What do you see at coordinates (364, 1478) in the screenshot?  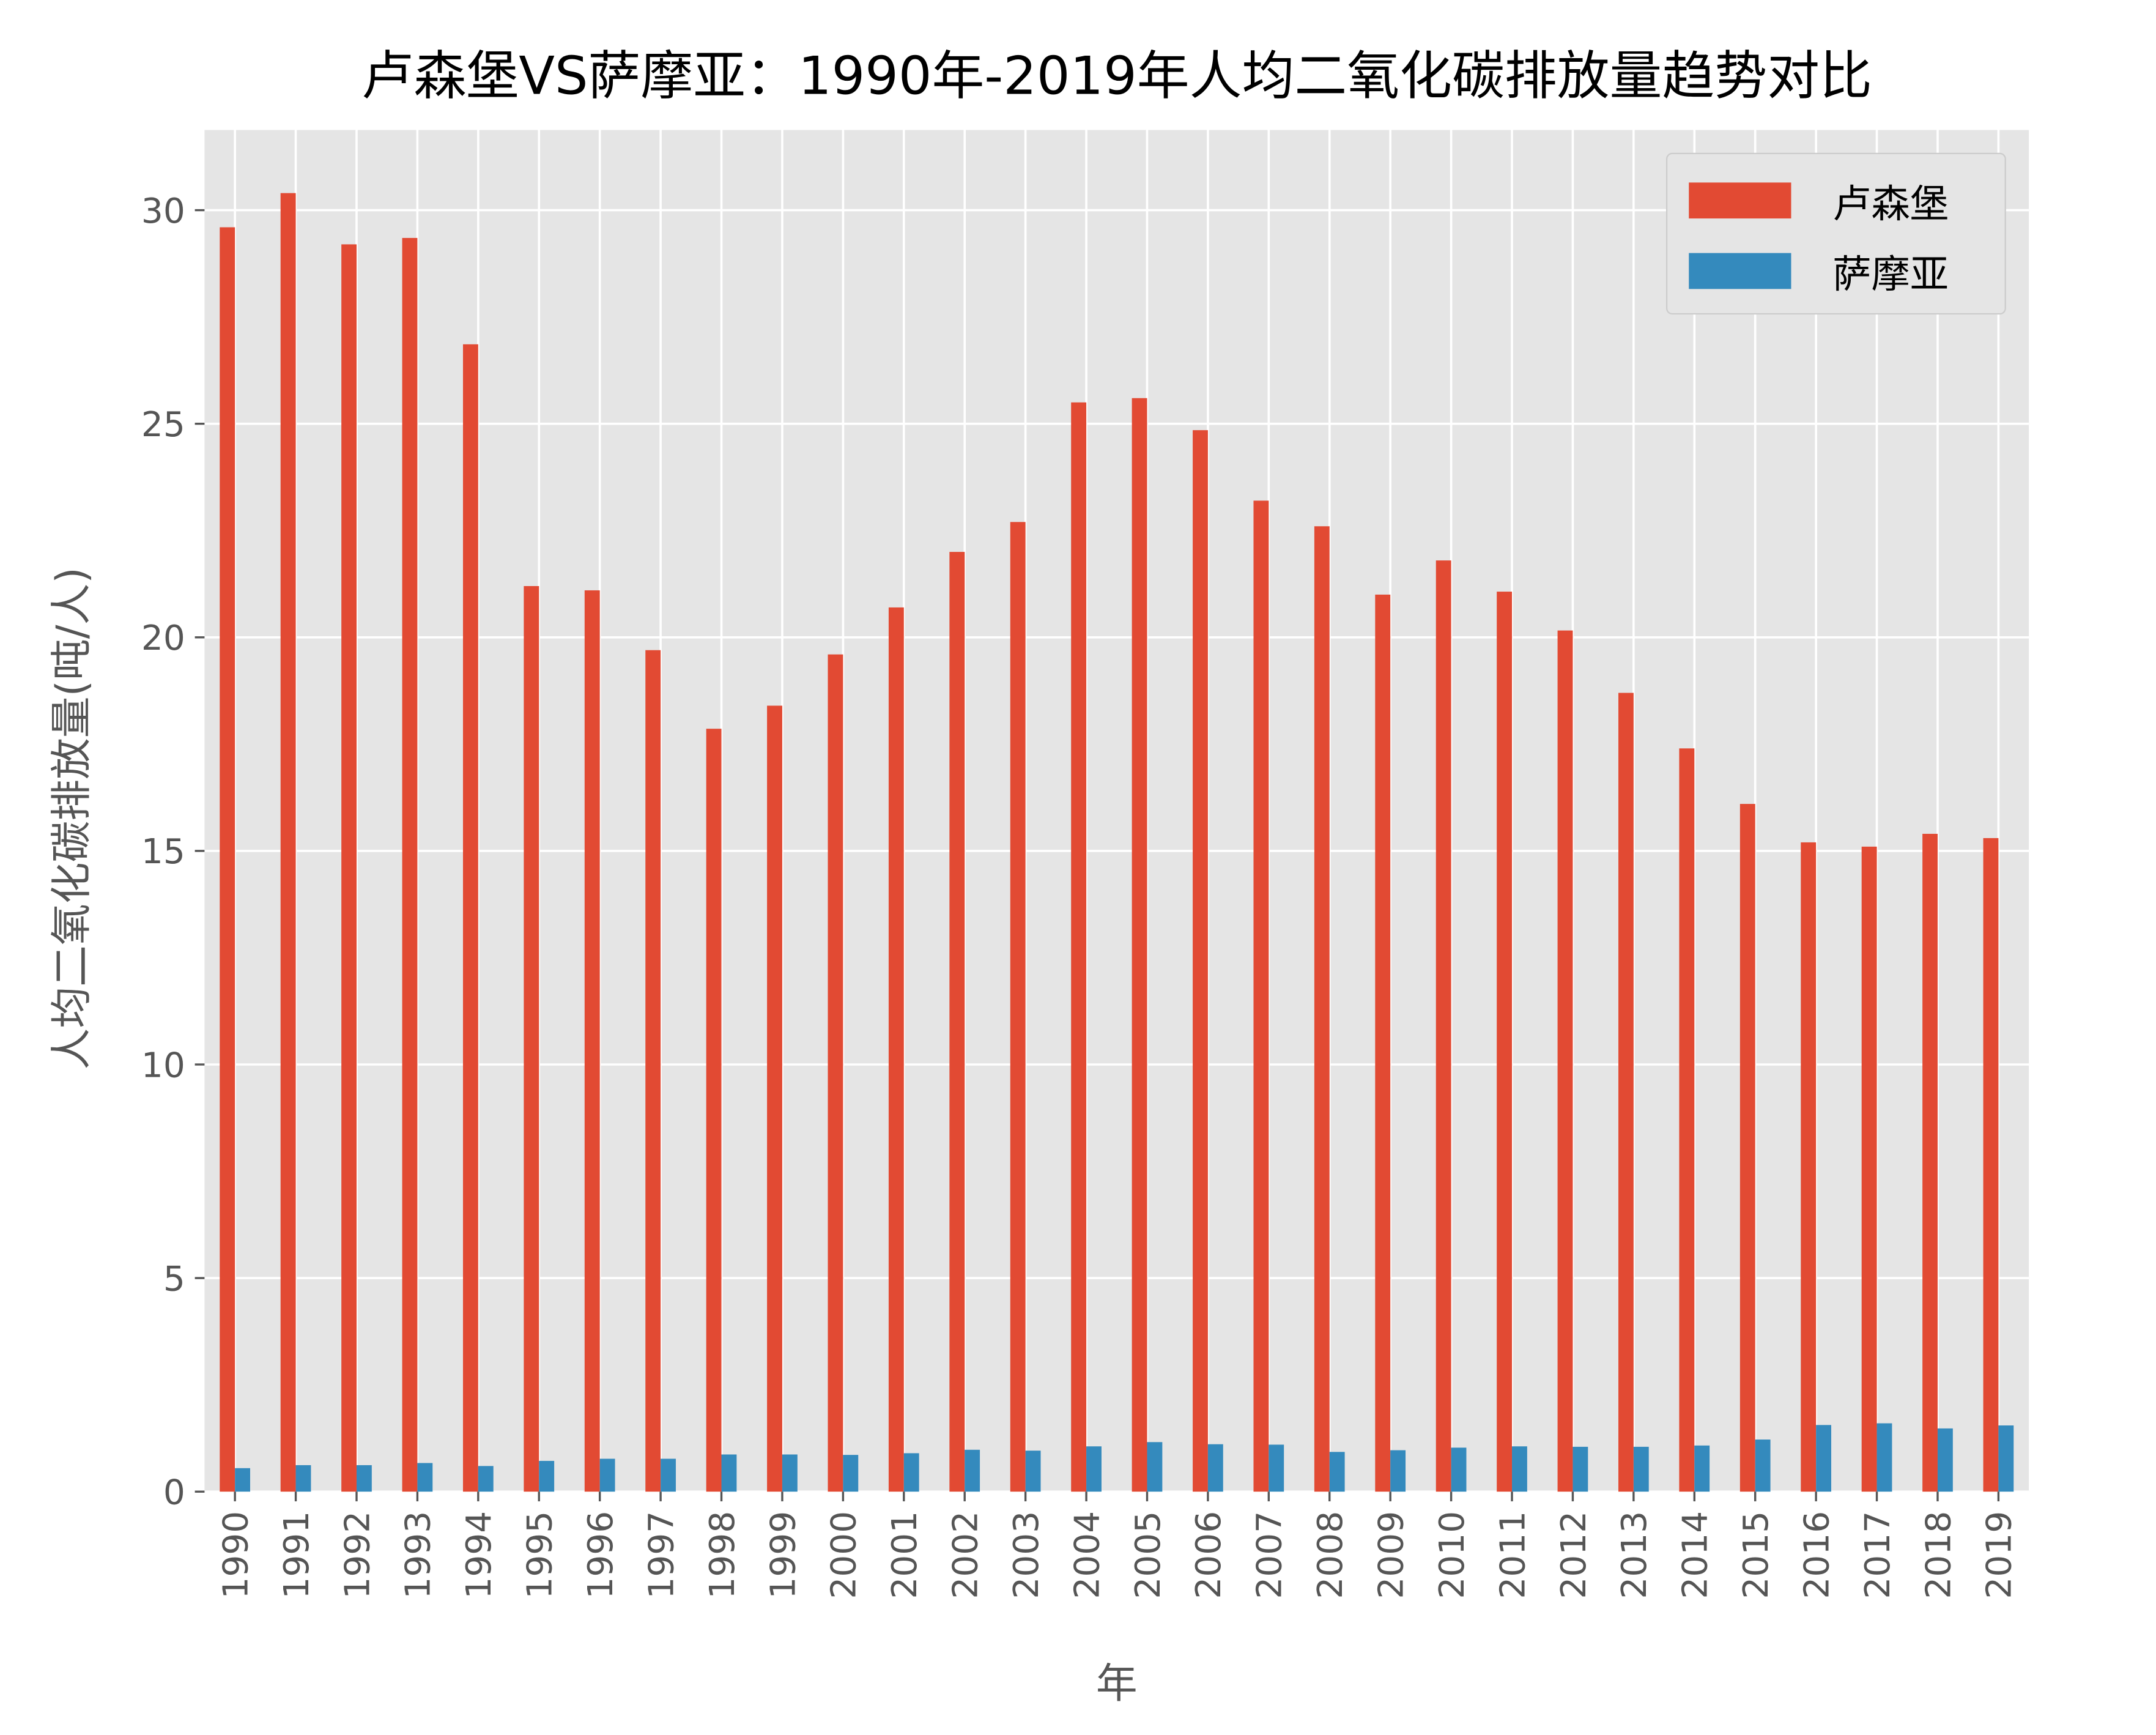 I see `bar-samoa-1992` at bounding box center [364, 1478].